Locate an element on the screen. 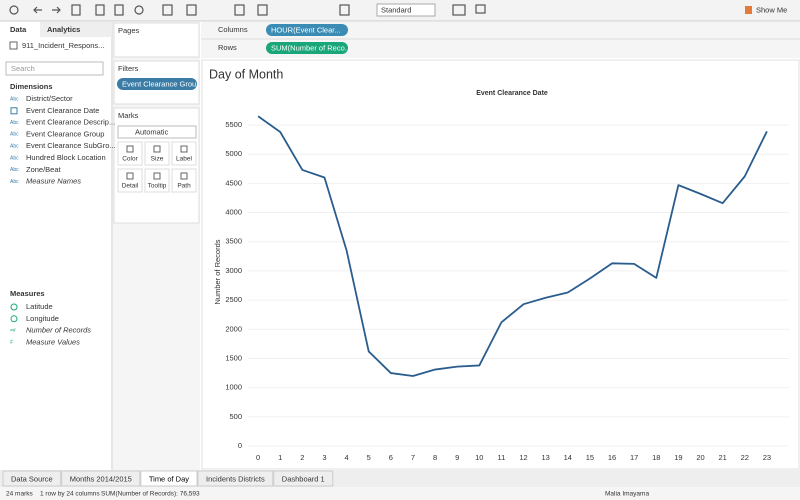 Image resolution: width=800 pixels, height=500 pixels. field-label: Measure Values is located at coordinates (53, 341).